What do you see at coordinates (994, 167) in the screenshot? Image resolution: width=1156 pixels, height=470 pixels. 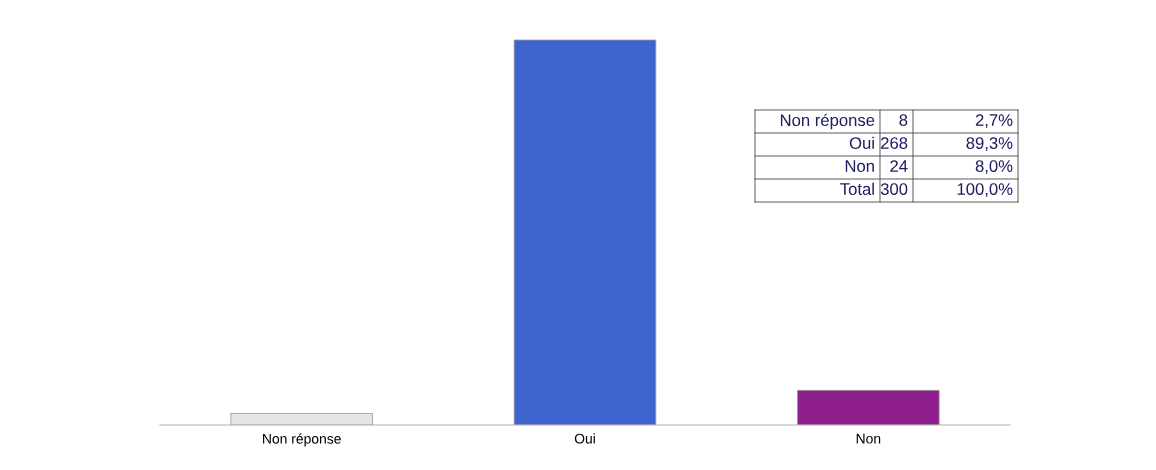 I see `data-label: 8,0%` at bounding box center [994, 167].